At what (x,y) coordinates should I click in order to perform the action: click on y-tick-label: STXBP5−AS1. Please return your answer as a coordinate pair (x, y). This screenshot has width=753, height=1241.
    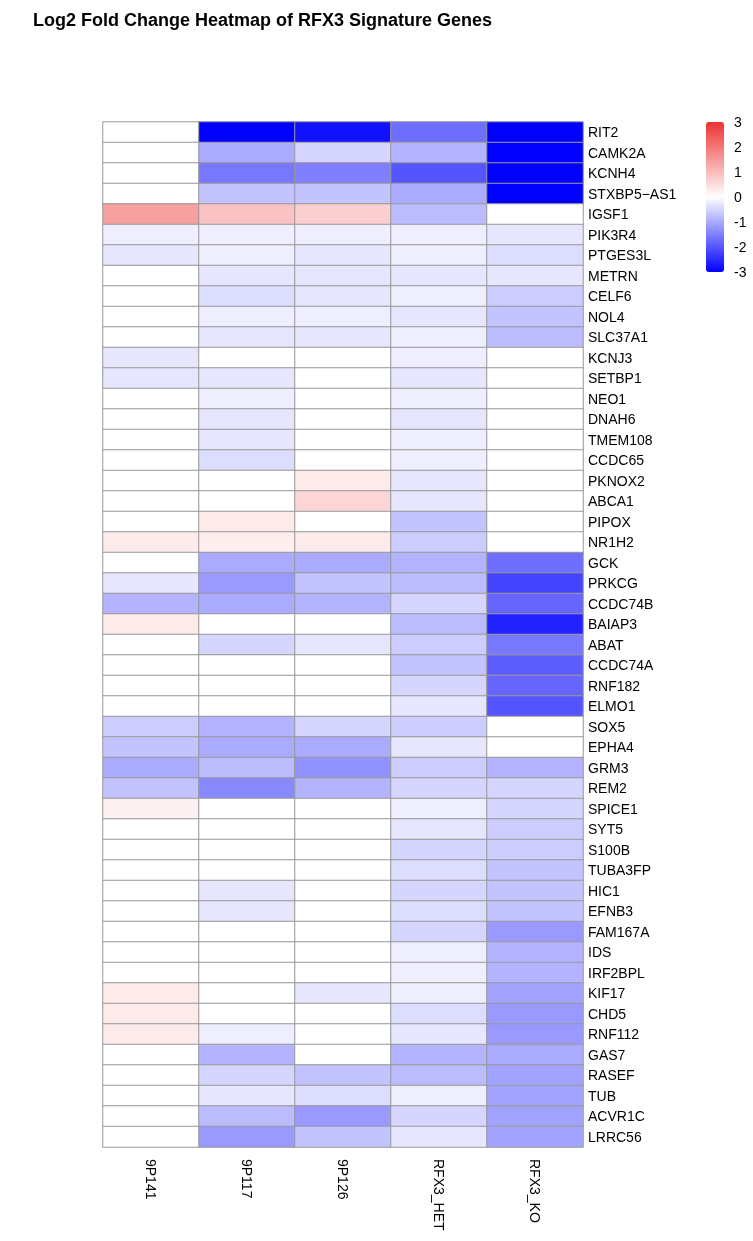
    Looking at the image, I should click on (632, 193).